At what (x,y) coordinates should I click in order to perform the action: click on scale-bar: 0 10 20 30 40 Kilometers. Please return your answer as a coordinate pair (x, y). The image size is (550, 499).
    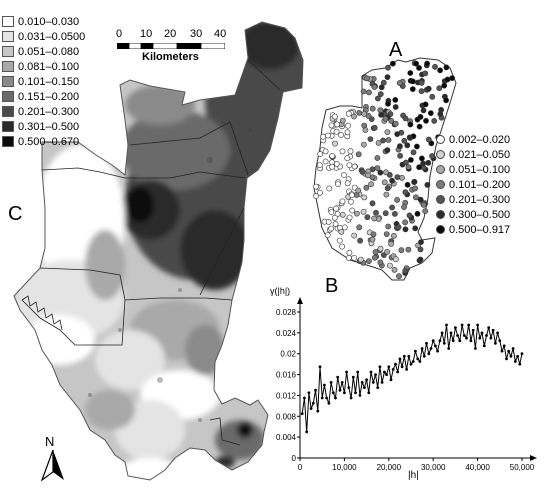
    Looking at the image, I should click on (171, 48).